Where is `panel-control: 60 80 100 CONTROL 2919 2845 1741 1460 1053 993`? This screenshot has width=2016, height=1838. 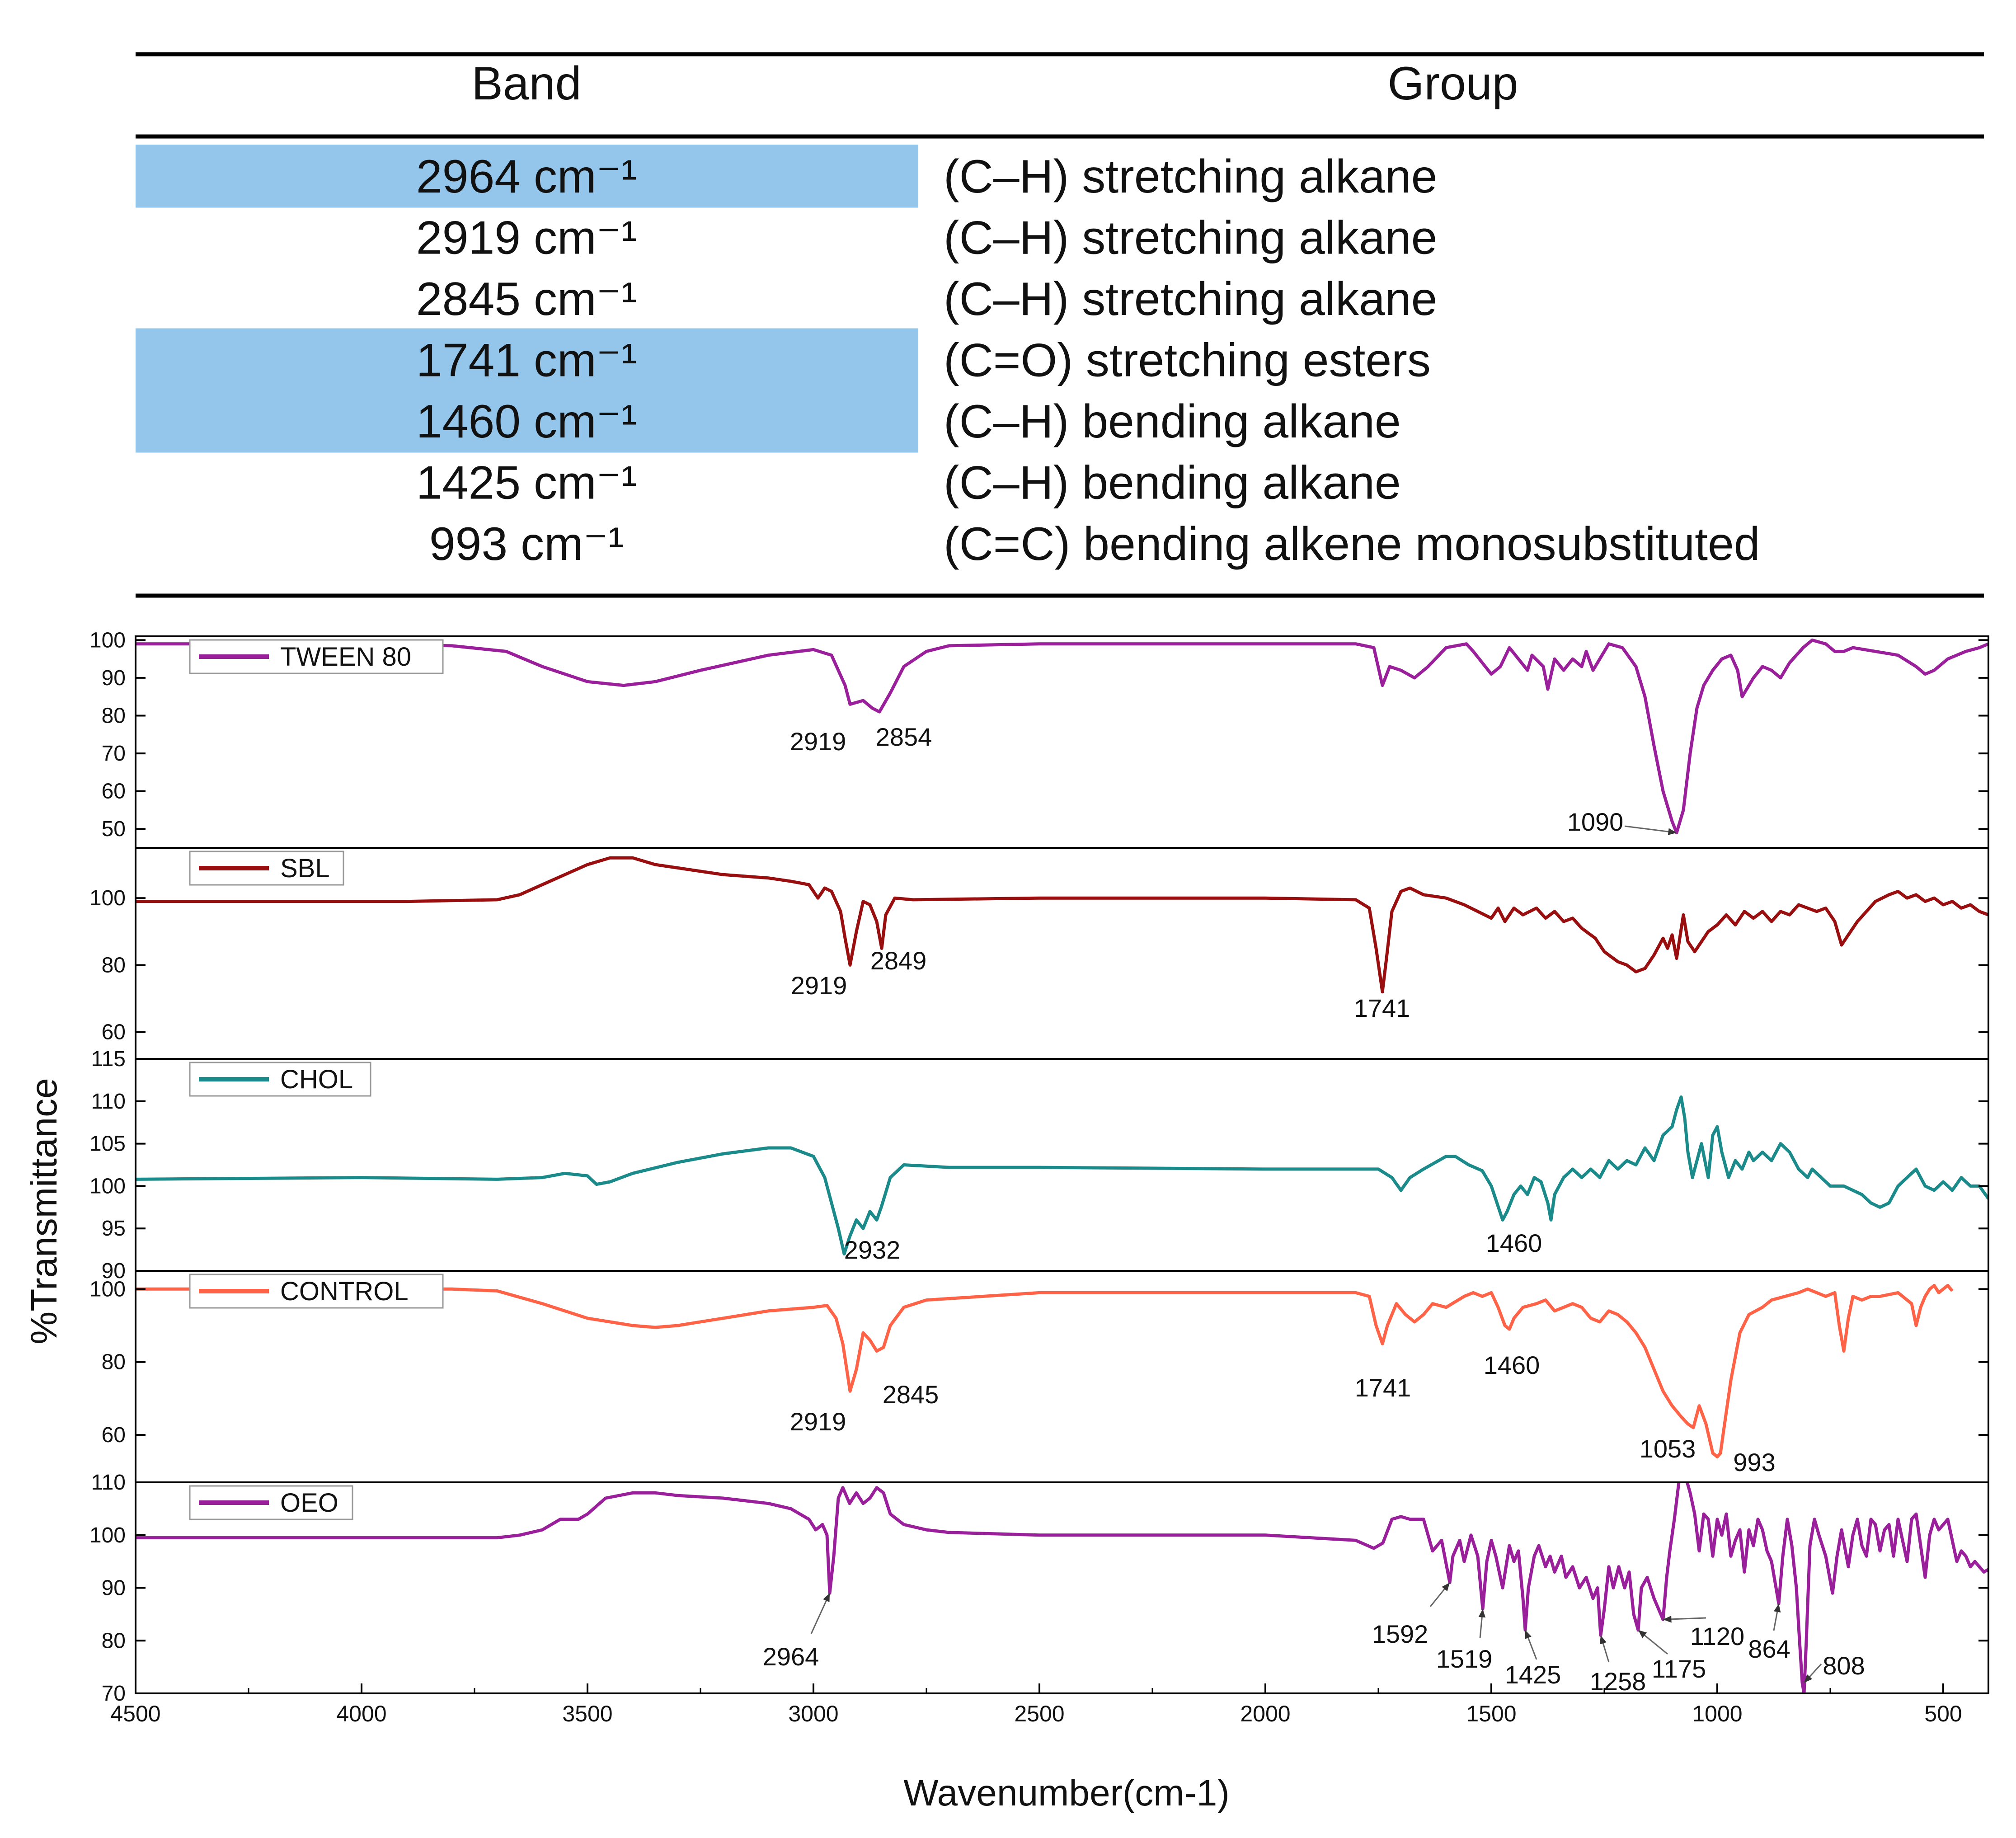 panel-control: 60 80 100 CONTROL 2919 2845 1741 1460 1053 993 is located at coordinates (1039, 1376).